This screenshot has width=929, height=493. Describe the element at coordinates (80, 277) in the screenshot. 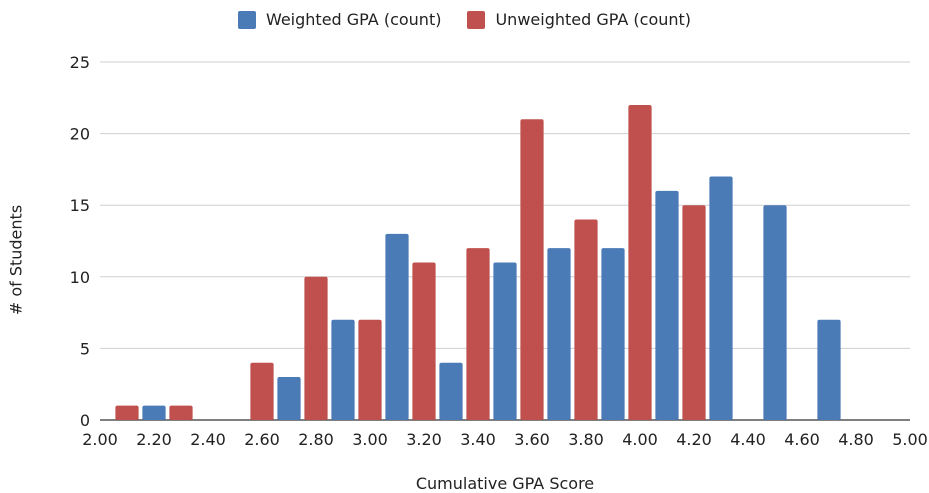

I see `y-tick-label: 10` at that location.